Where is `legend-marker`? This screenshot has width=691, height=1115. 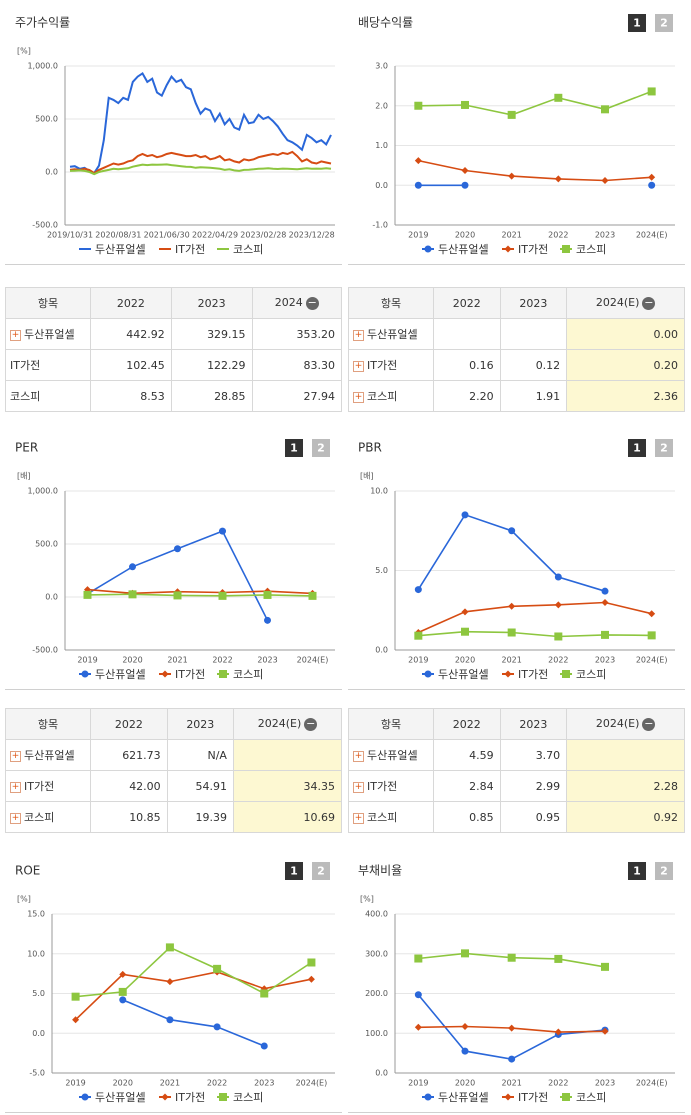 legend-marker is located at coordinates (85, 674).